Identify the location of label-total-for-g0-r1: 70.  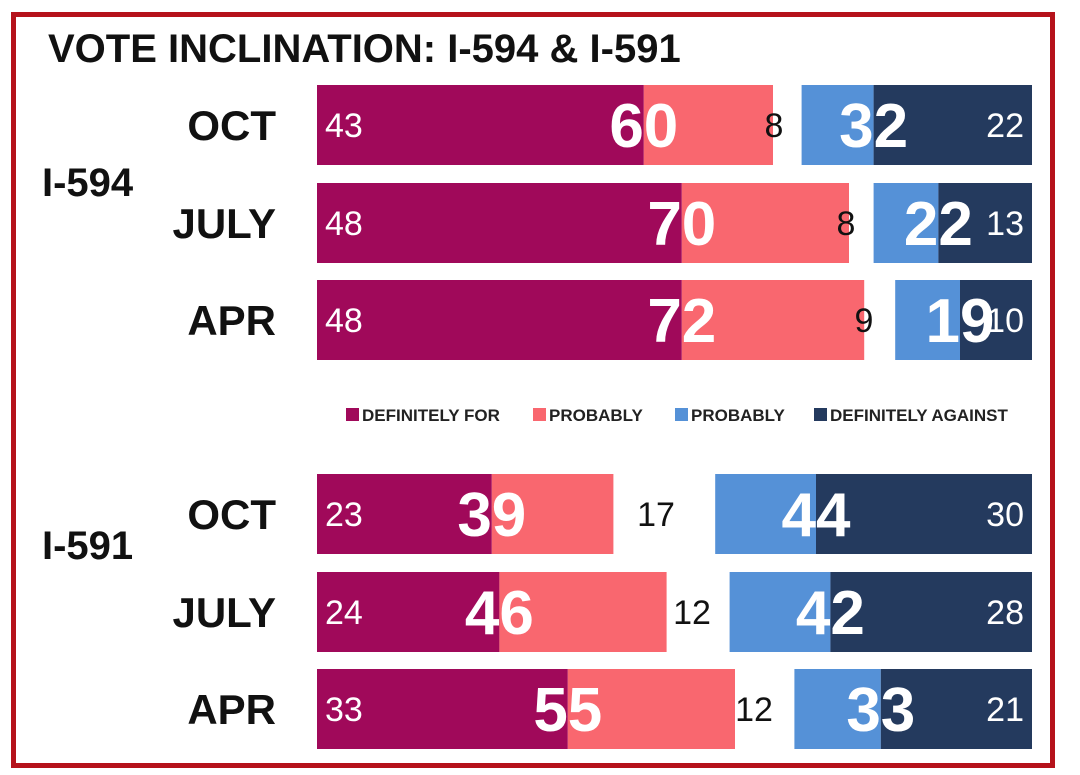
(681, 224).